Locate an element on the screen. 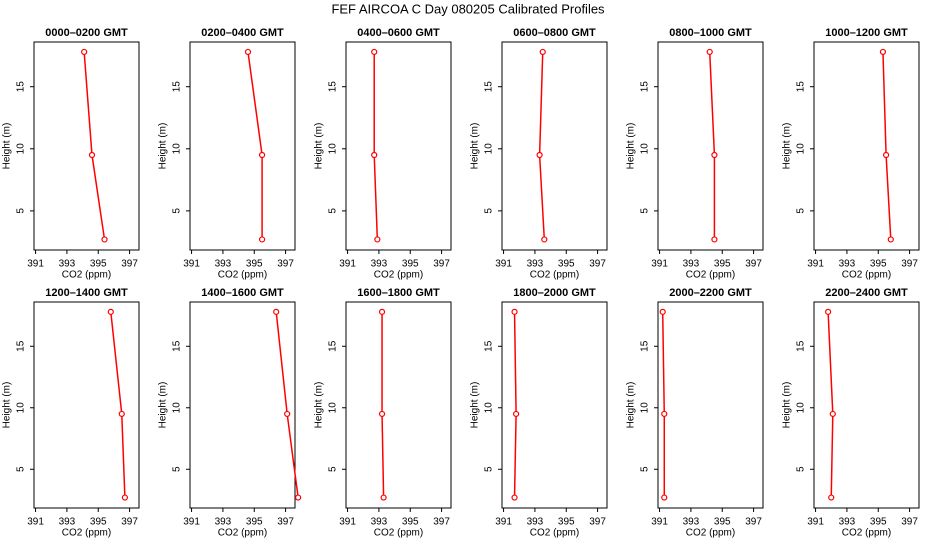 Image resolution: width=936 pixels, height=540 pixels. panel-title: 0000–0200 GMT is located at coordinates (86, 33).